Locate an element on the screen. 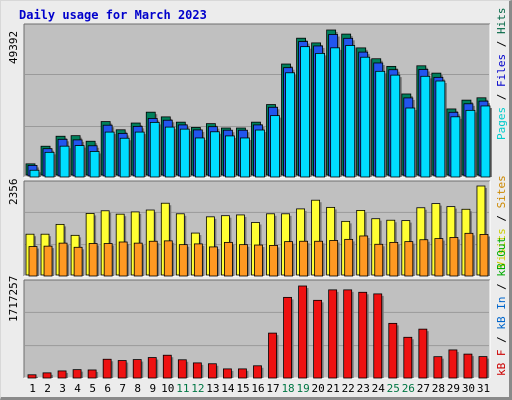 This screenshot has width=512, height=400. x-tick-label-day-19: 19 is located at coordinates (302, 388).